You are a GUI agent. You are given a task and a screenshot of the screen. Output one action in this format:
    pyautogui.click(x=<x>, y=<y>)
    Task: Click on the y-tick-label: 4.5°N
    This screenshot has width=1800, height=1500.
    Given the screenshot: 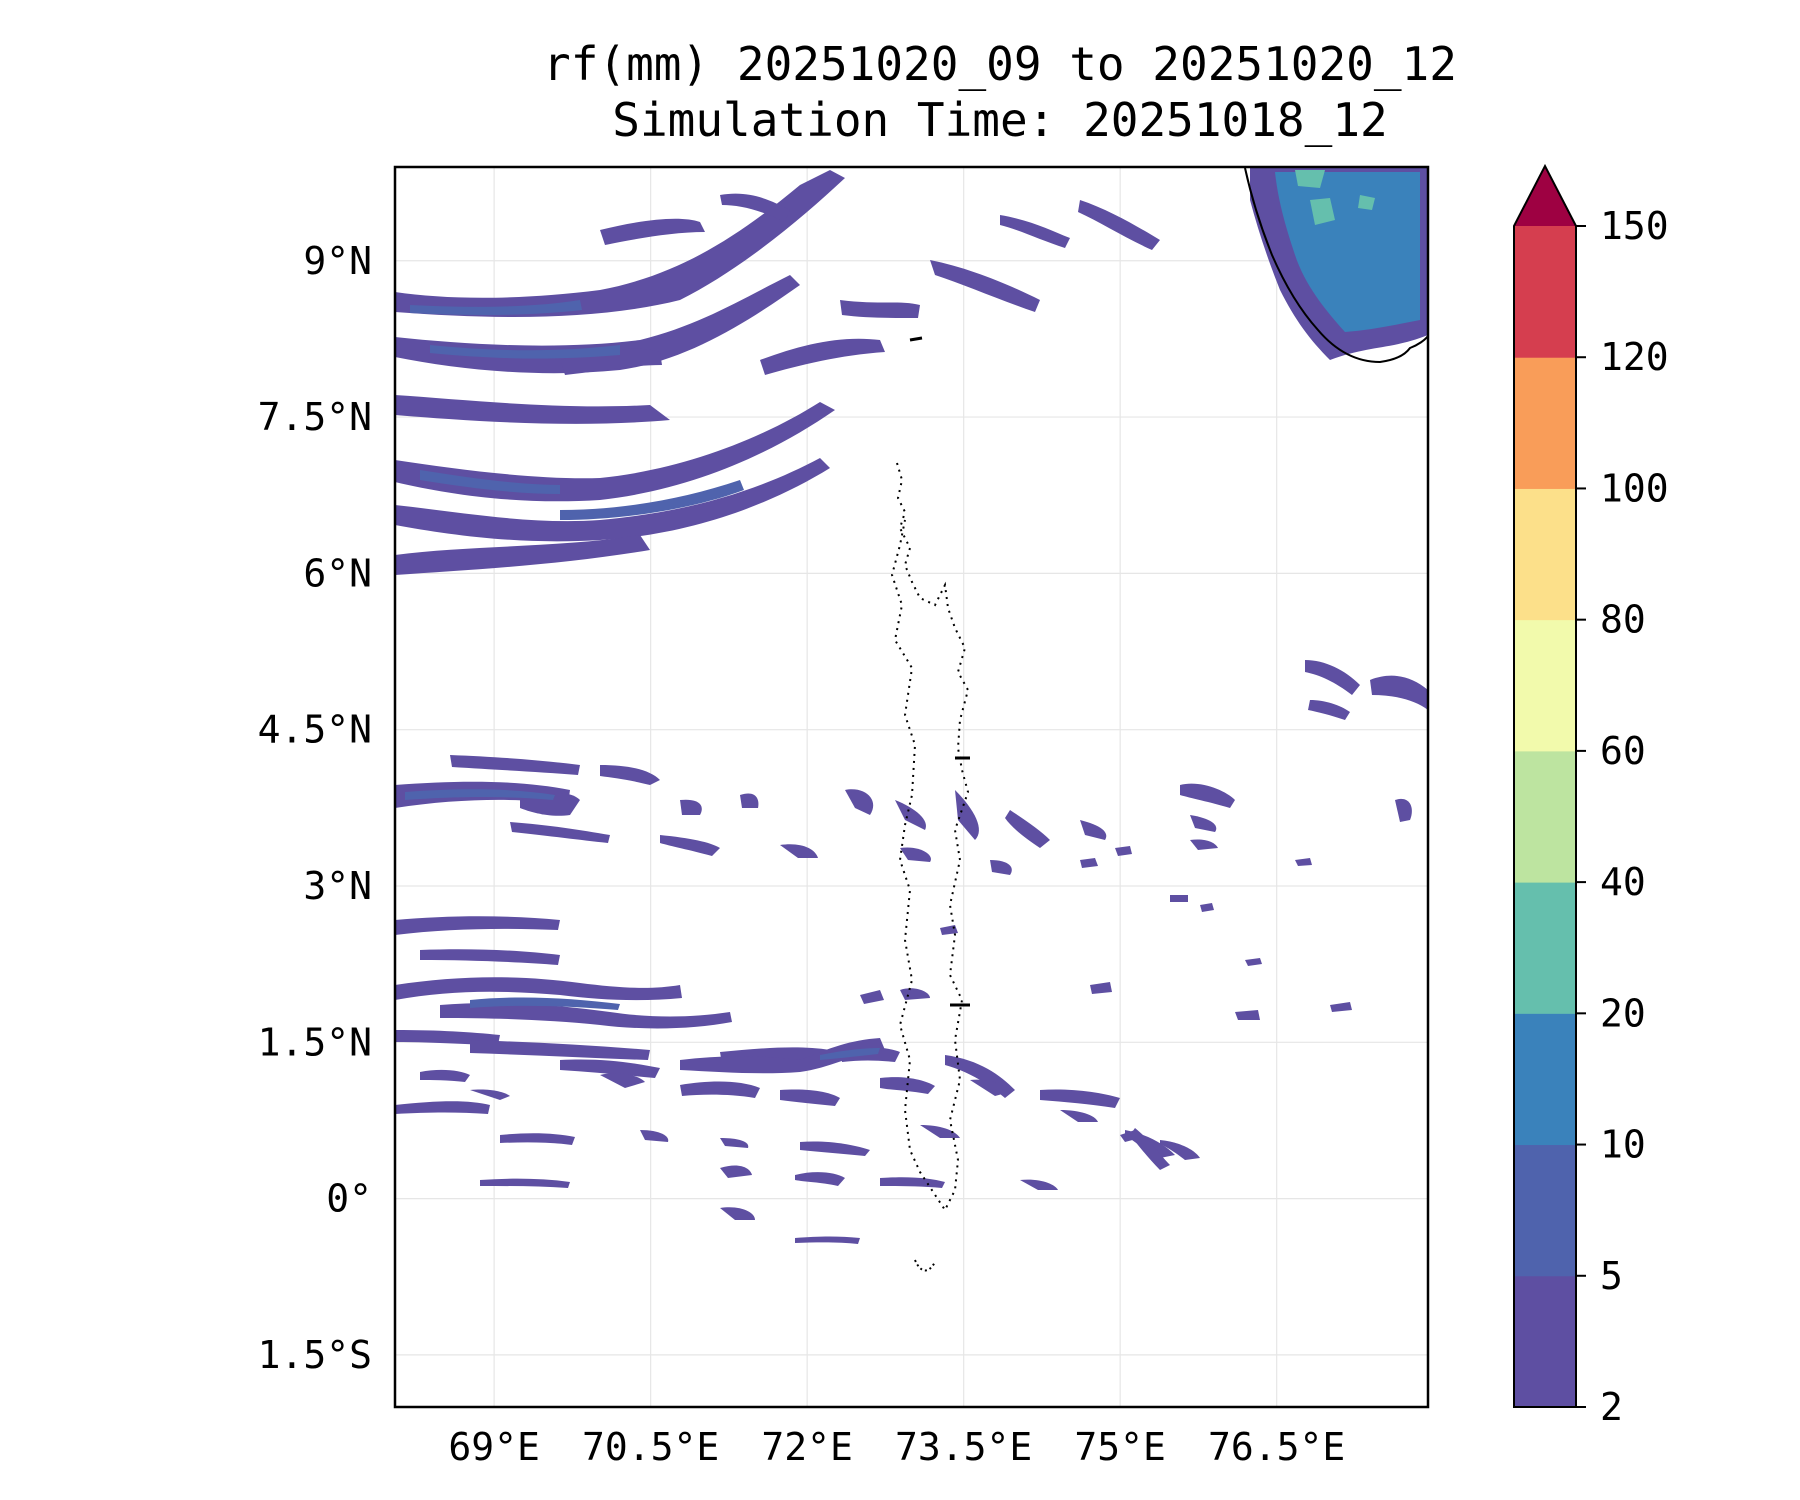 What is the action you would take?
    pyautogui.click(x=315, y=730)
    